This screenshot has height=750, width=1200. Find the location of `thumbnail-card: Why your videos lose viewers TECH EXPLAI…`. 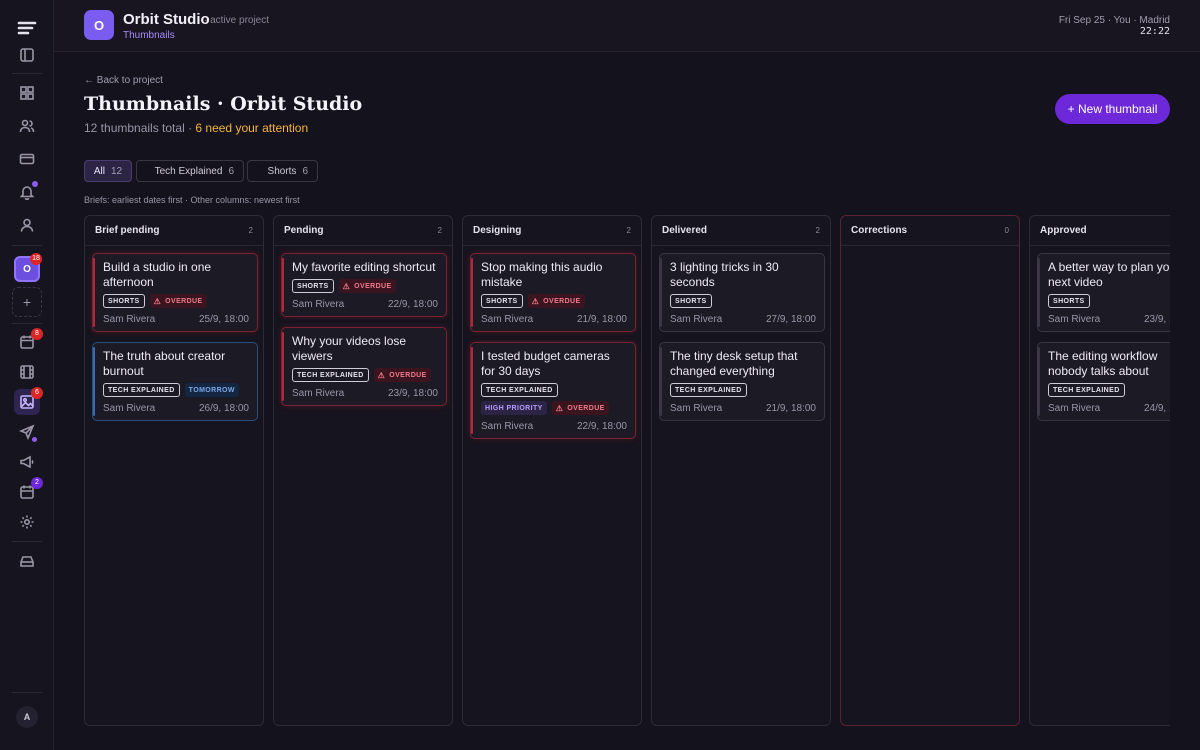

thumbnail-card: Why your videos lose viewers TECH EXPLAI… is located at coordinates (364, 366).